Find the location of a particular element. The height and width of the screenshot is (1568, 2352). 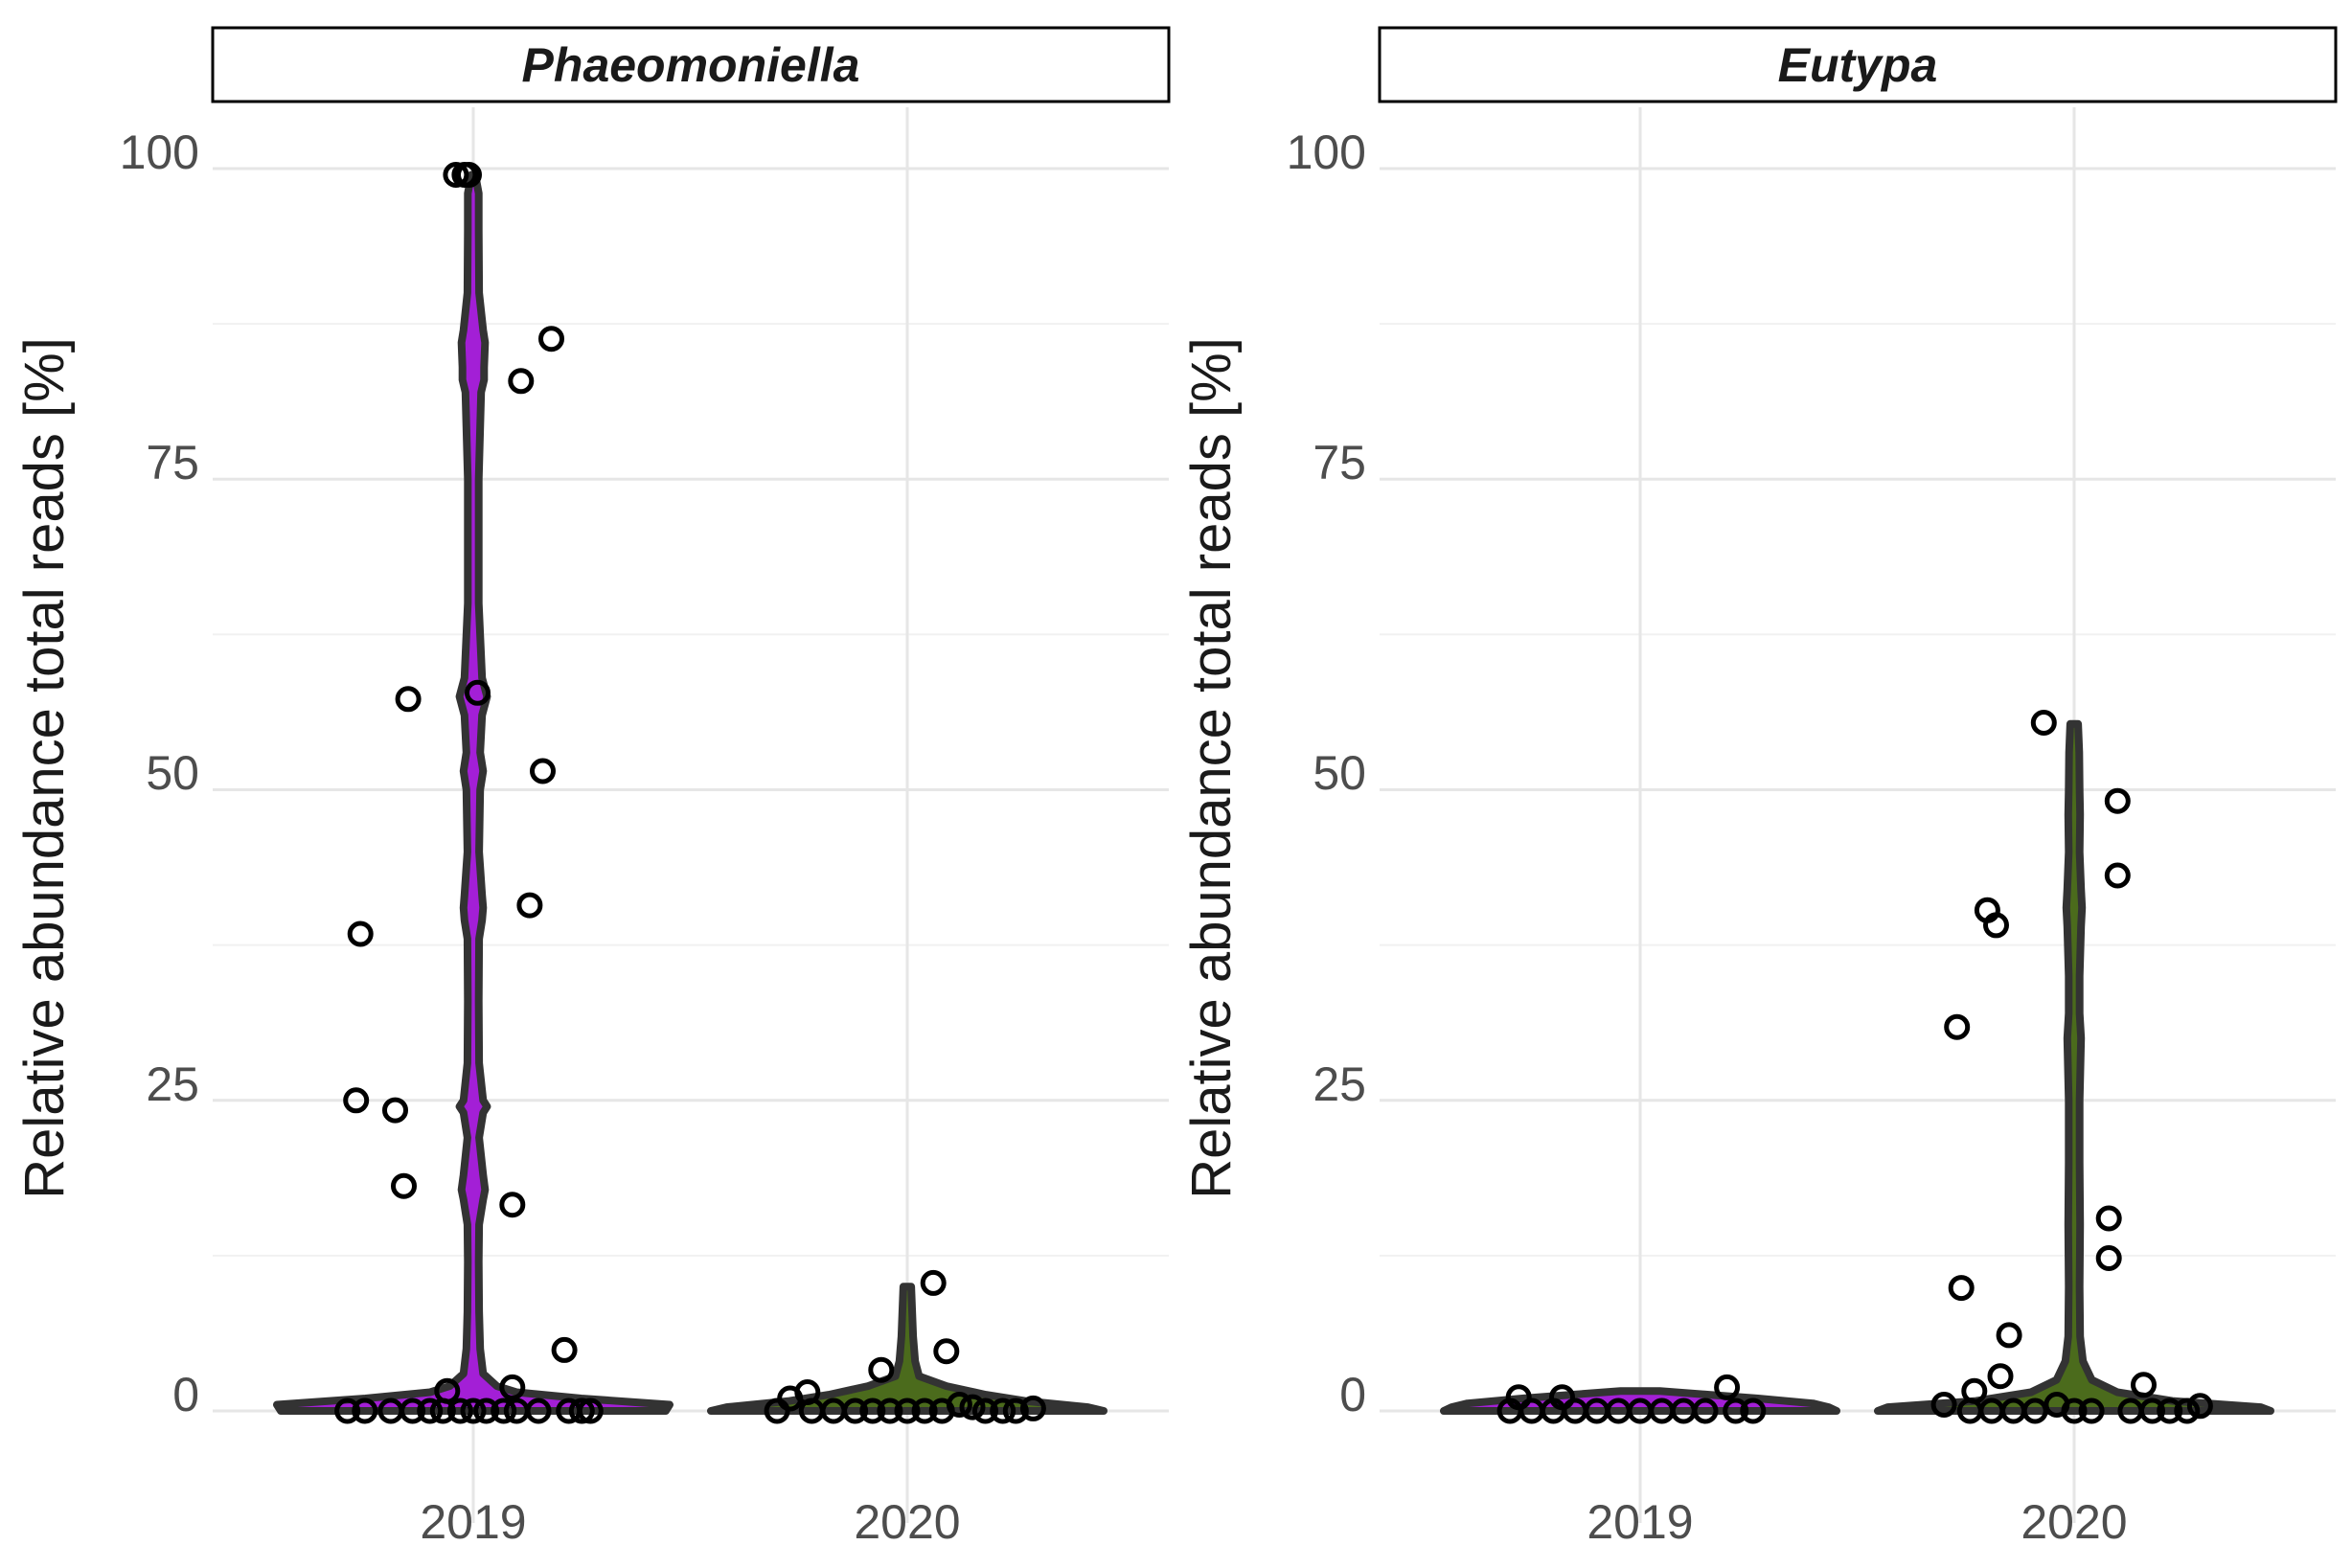

panel-1-ytick-0: 0 is located at coordinates (185, 1394).